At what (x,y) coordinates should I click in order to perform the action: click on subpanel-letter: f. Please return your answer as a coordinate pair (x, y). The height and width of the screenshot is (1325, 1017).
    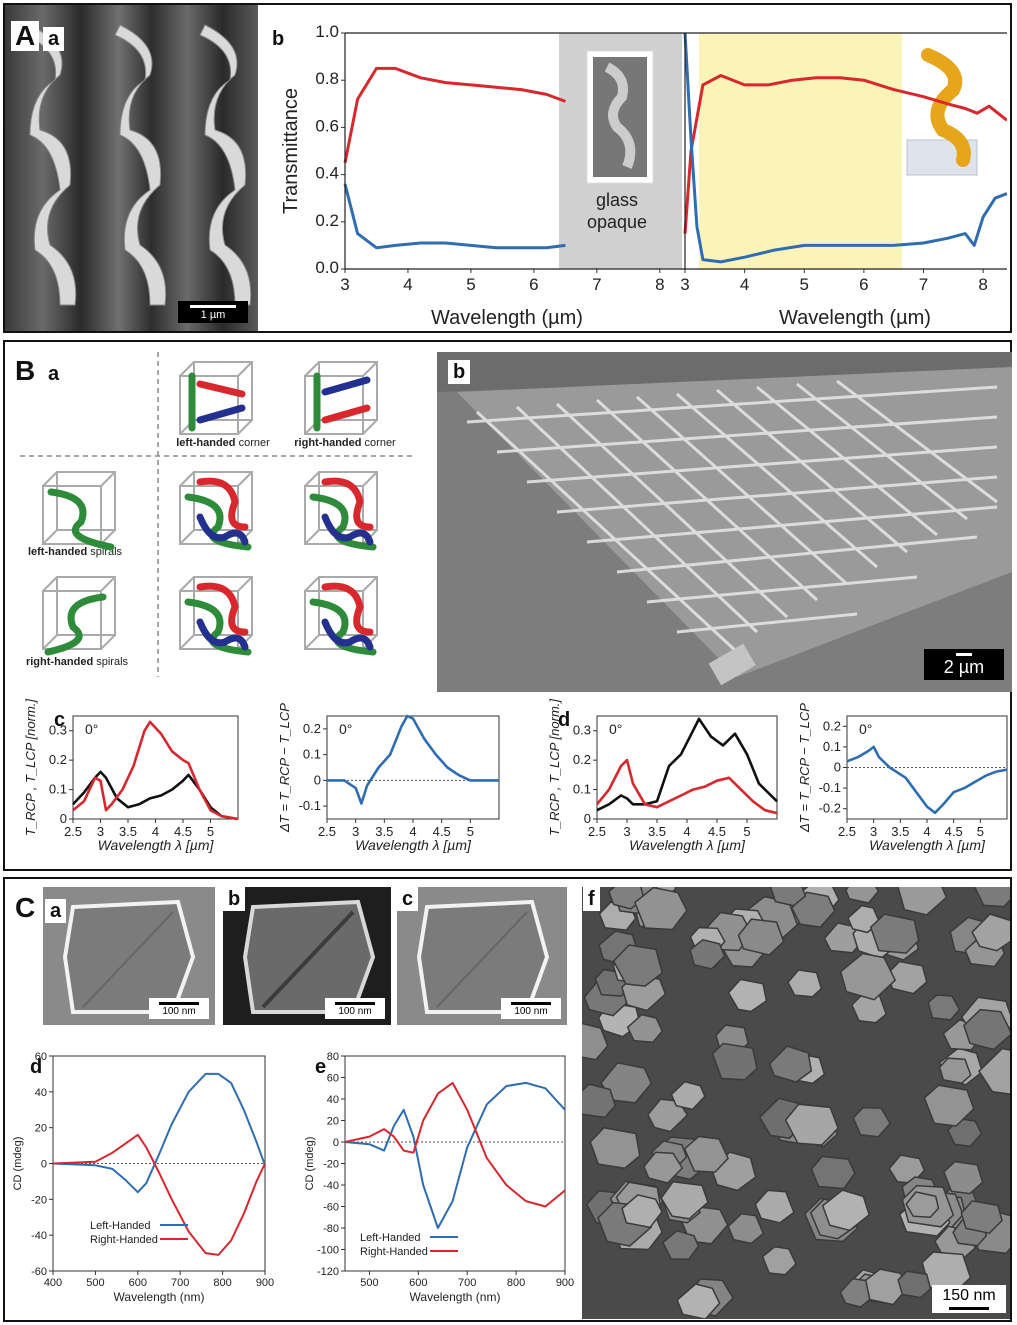
    Looking at the image, I should click on (591, 899).